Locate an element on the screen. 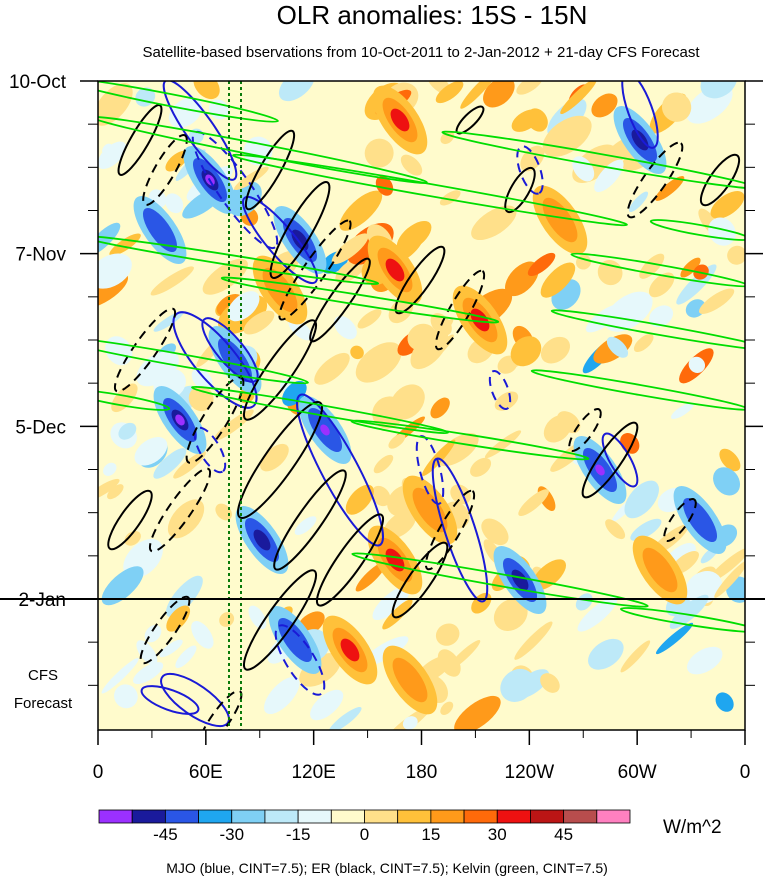  units-label: W/m^2 is located at coordinates (692, 827).